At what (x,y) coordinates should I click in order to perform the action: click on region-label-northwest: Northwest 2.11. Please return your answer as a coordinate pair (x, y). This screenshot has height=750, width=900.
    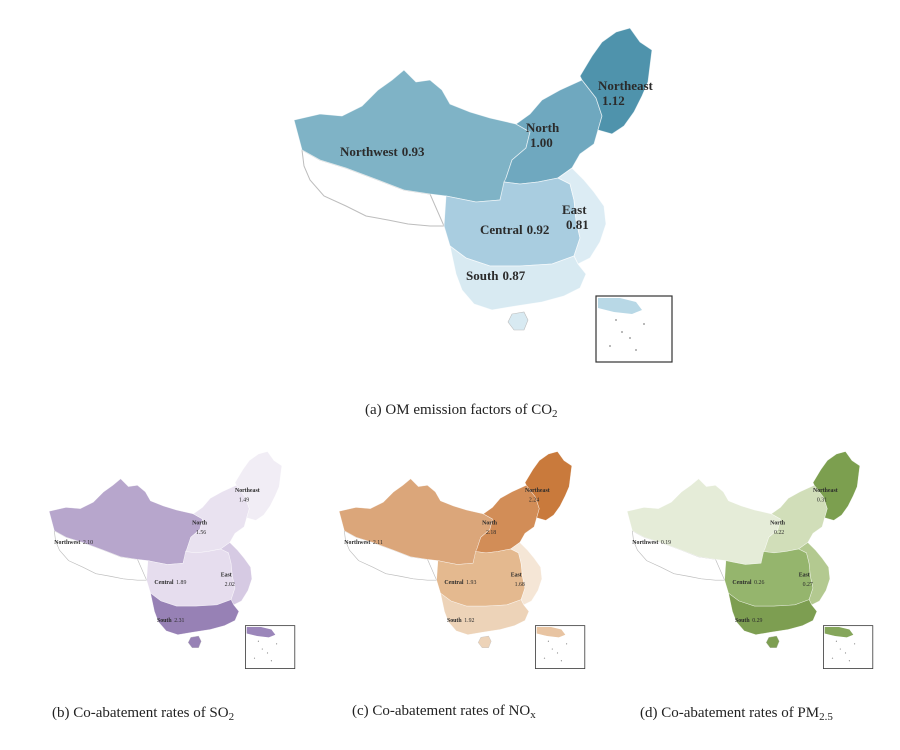
    Looking at the image, I should click on (363, 543).